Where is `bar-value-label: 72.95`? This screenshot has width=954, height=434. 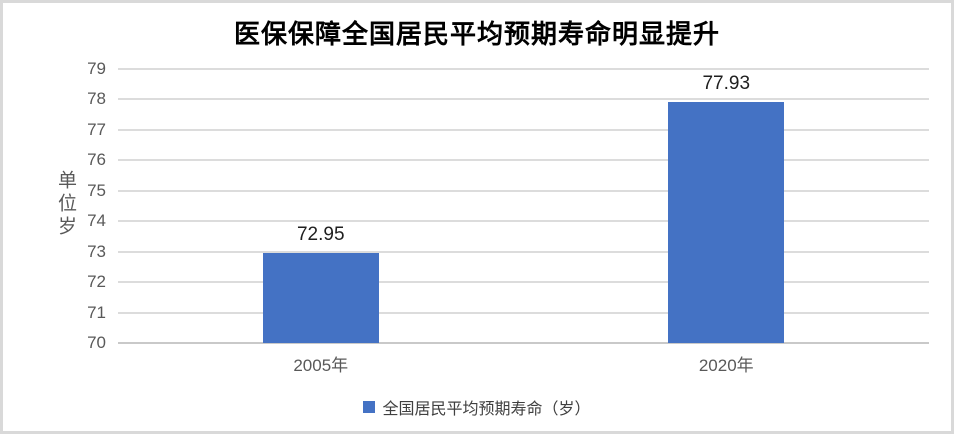
bar-value-label: 72.95 is located at coordinates (320, 235).